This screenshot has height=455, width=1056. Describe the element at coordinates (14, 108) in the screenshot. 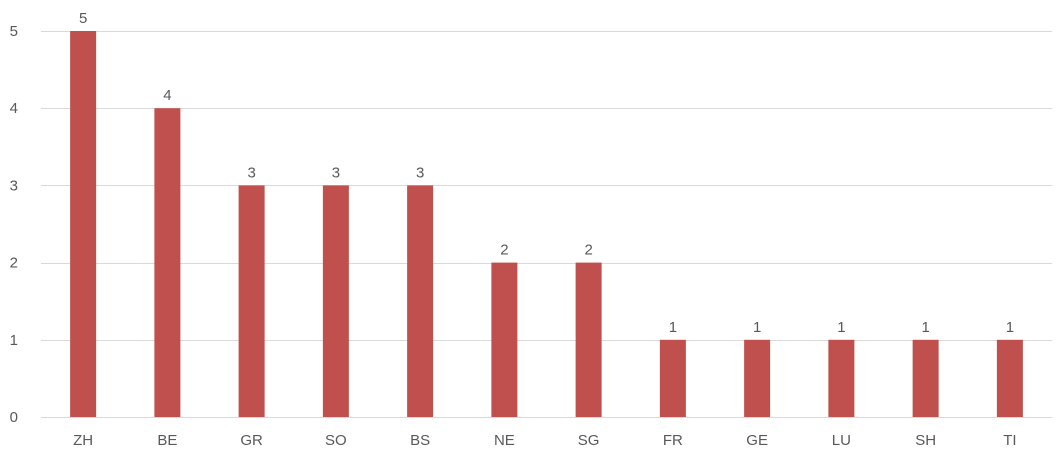

I see `y-tick-label: 4` at that location.